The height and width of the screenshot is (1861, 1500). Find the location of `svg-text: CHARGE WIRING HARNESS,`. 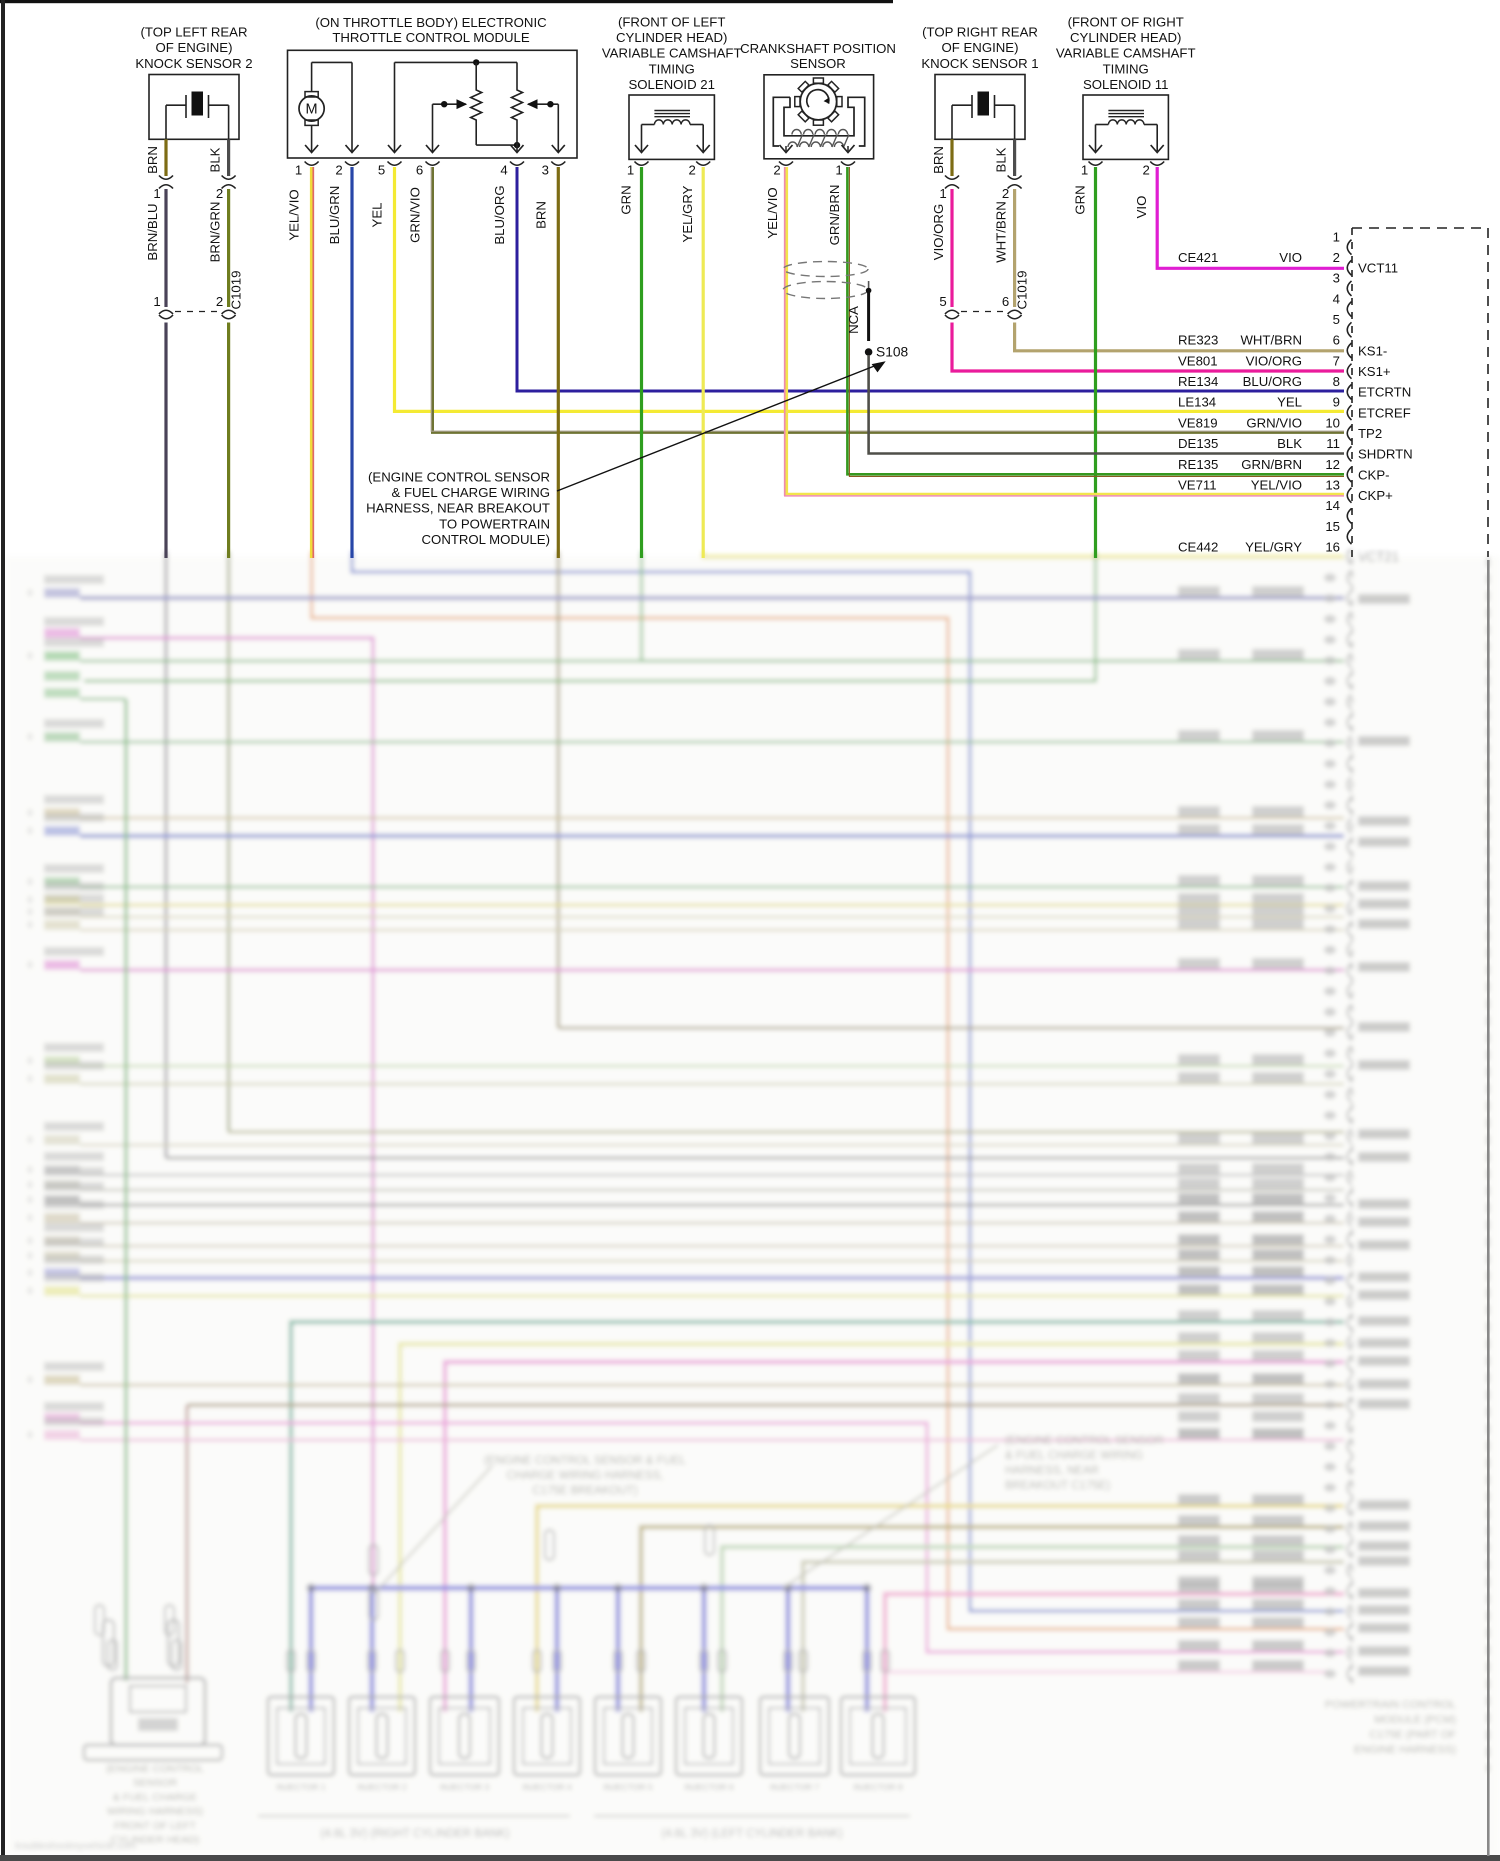

svg-text: CHARGE WIRING HARNESS, is located at coordinates (584, 1476).